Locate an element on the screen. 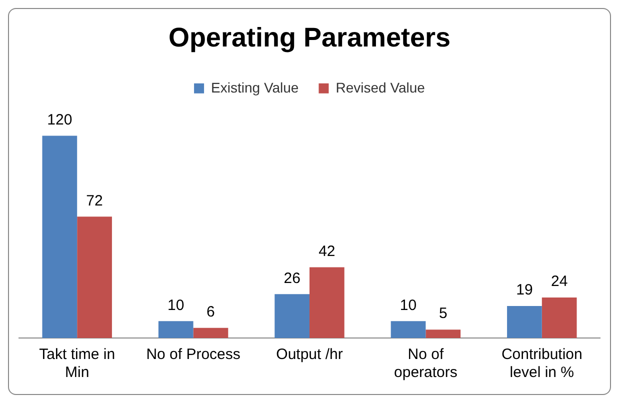 The image size is (619, 403). legend-label: Existing Value is located at coordinates (255, 87).